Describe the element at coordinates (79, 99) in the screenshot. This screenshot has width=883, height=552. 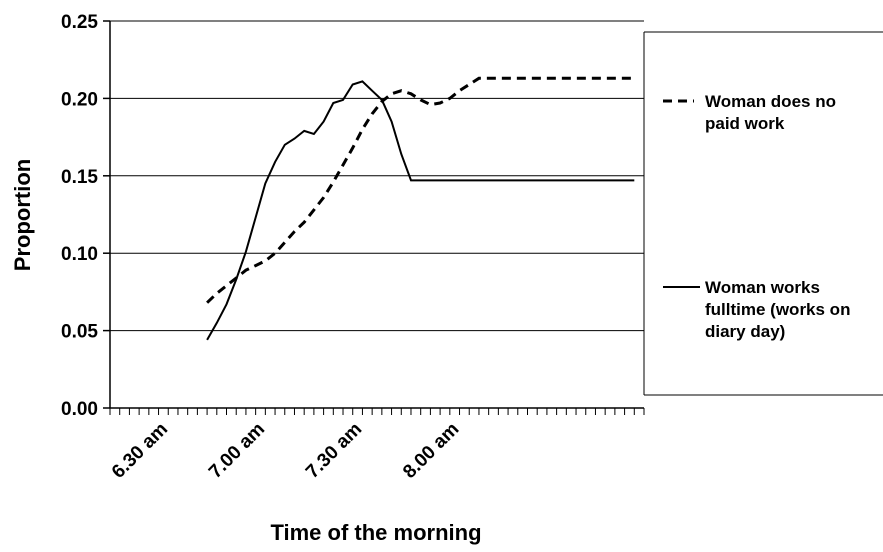
I see `y-tick-label: 0.20` at that location.